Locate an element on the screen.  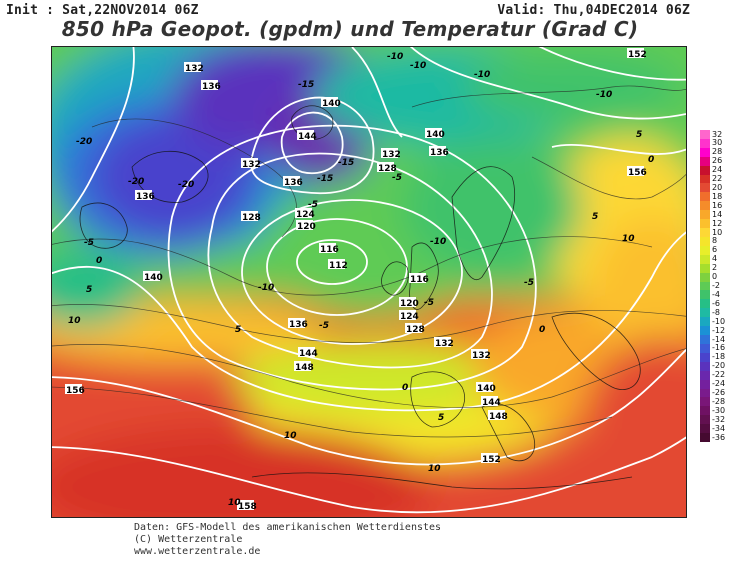
legend-label: 14 is located at coordinates (717, 214).